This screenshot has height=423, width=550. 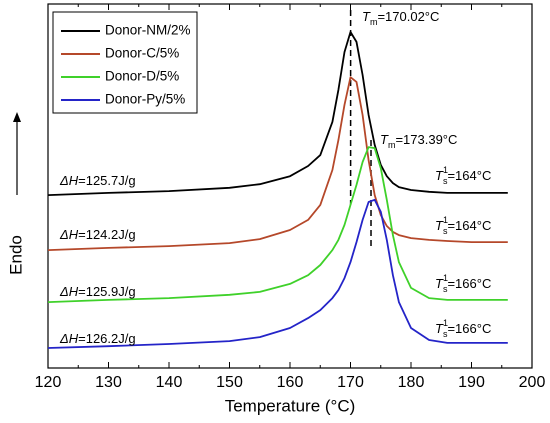 I want to click on x-tick-label: 150, so click(x=229, y=382).